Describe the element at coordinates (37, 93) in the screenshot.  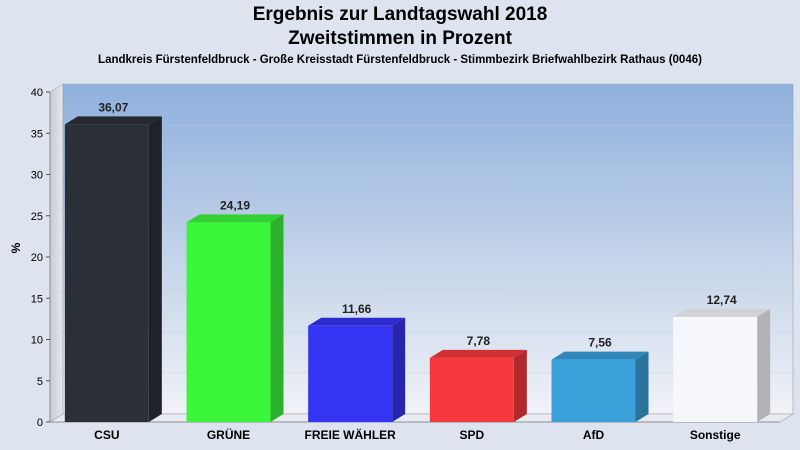
I see `y-tick-label: 40` at that location.